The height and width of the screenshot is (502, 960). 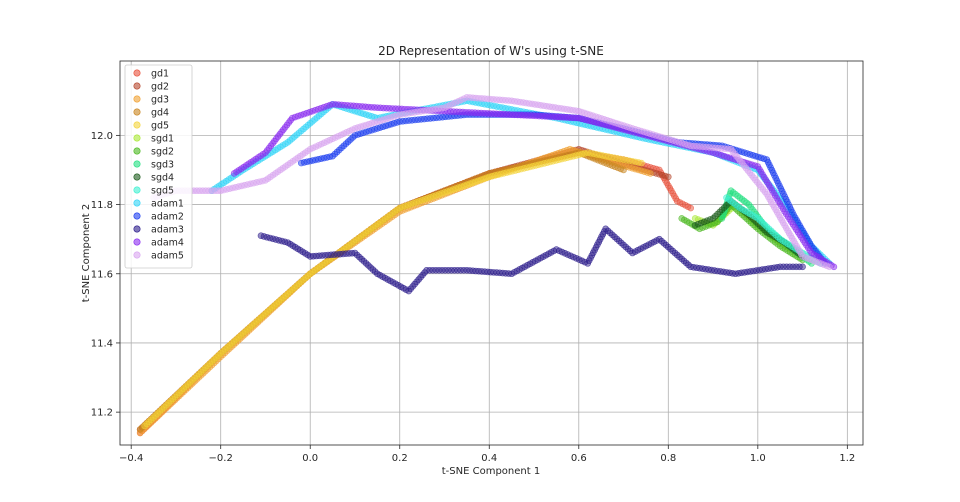 I want to click on legend-label-adam4: adam4, so click(x=167, y=243).